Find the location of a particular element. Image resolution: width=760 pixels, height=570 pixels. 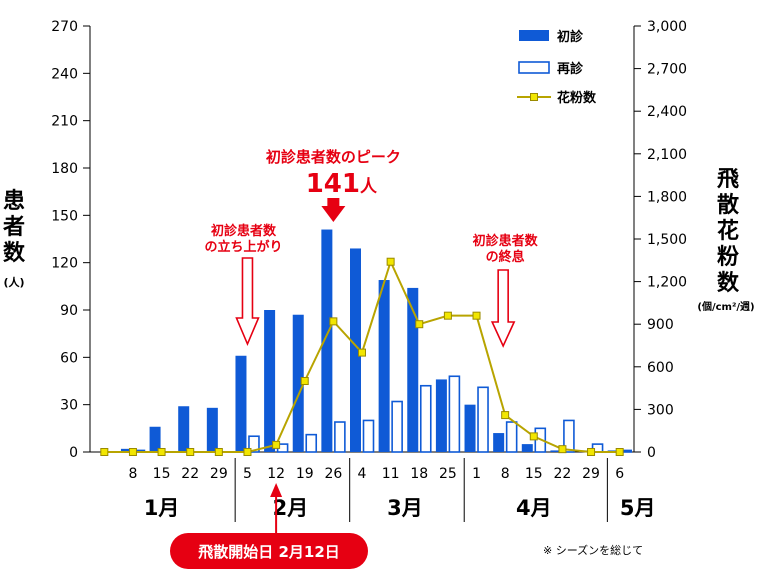

rise-arrow is located at coordinates (247, 302).